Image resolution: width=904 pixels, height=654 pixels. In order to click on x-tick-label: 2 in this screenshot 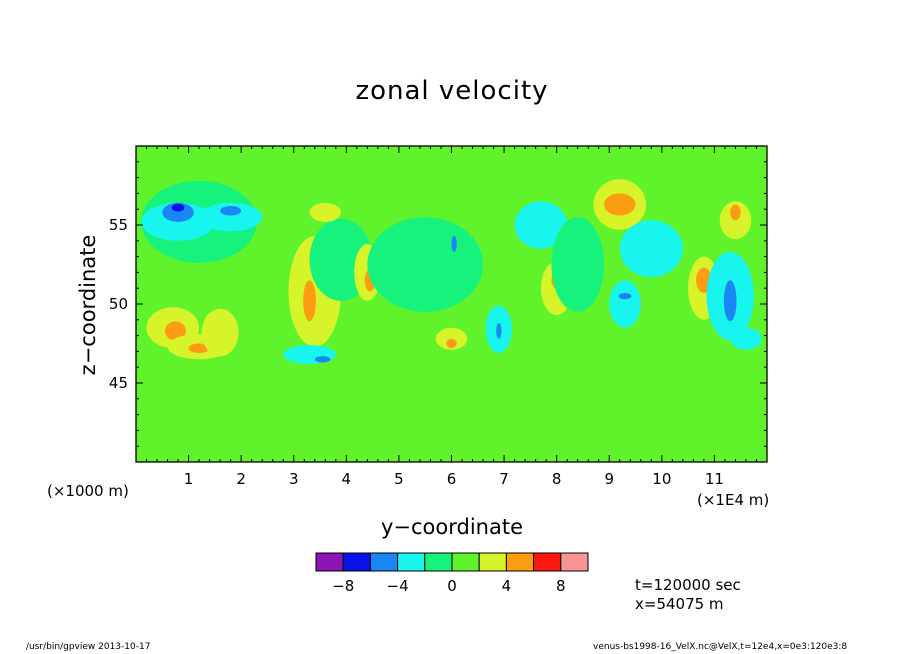, I will do `click(241, 479)`.